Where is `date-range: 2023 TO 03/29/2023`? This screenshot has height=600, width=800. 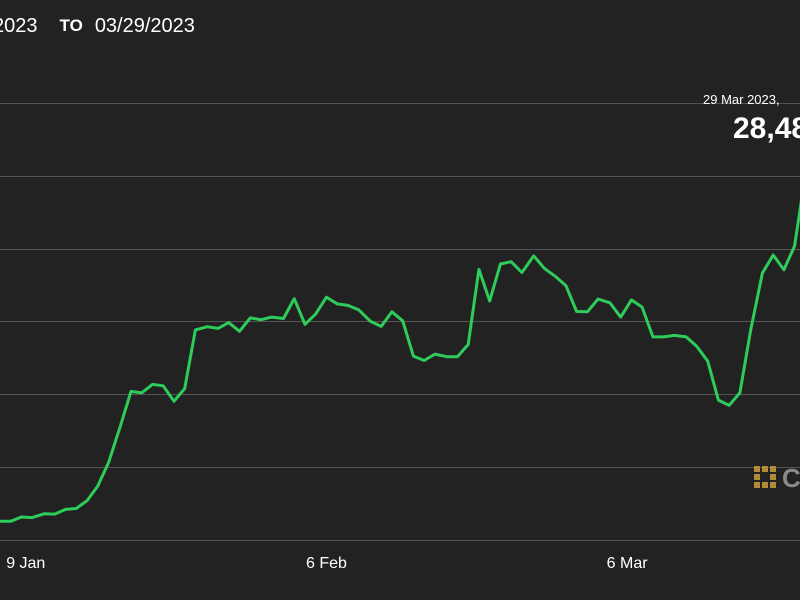
date-range: 2023 TO 03/29/2023 is located at coordinates (97, 26).